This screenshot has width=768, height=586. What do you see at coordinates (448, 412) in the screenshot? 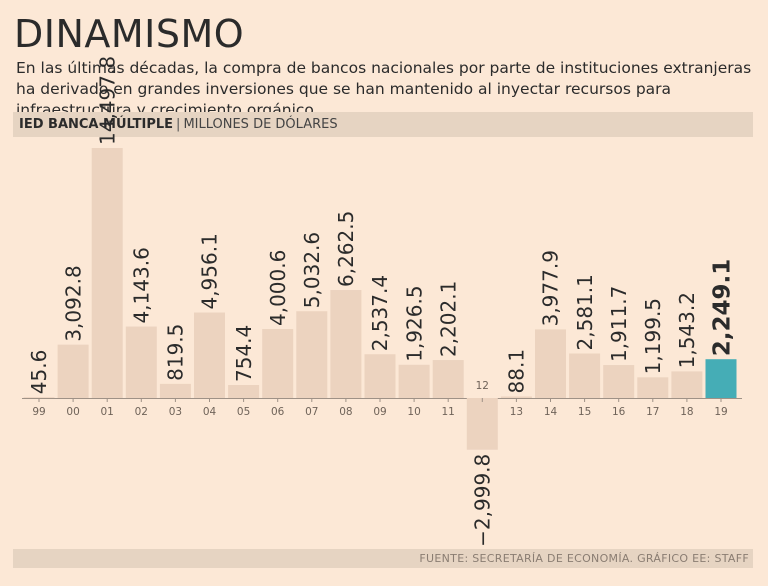
I see `tick-label-11: 11` at bounding box center [448, 412].